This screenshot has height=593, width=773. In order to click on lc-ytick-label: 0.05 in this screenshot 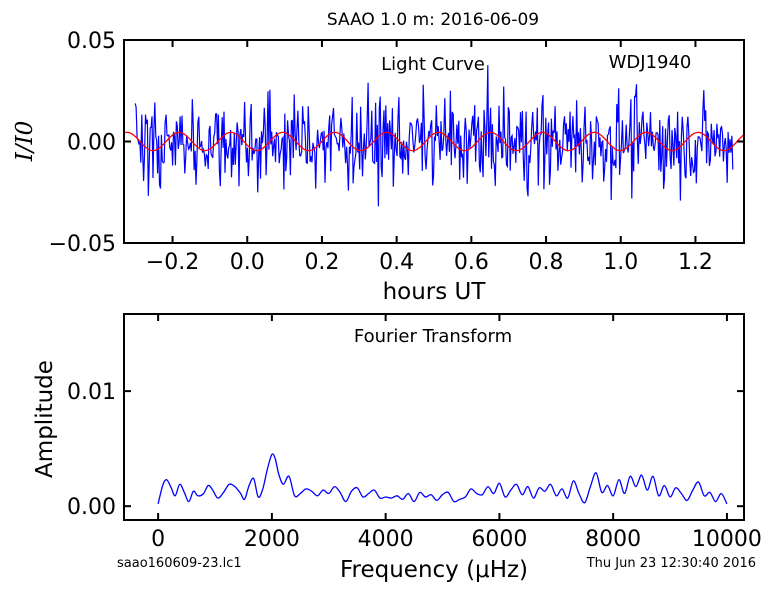, I will do `click(91, 41)`.